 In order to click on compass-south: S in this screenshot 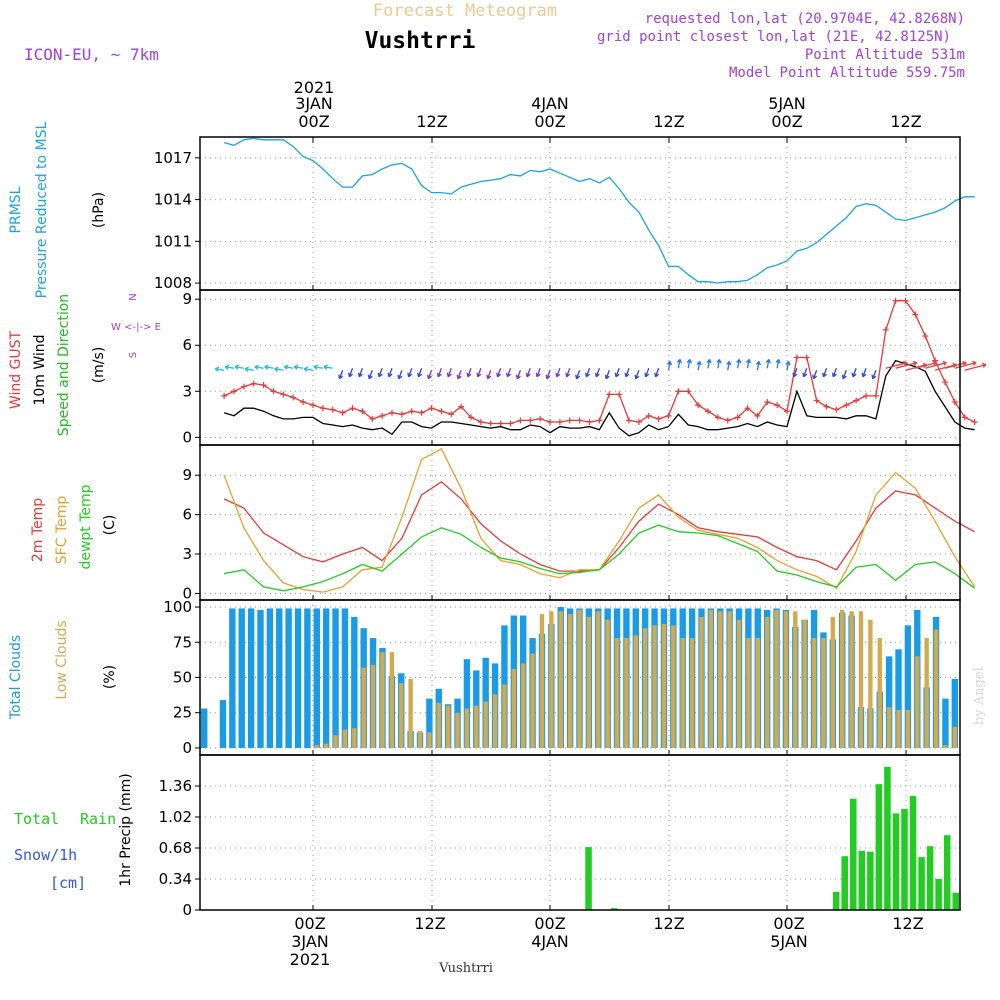, I will do `click(133, 355)`.